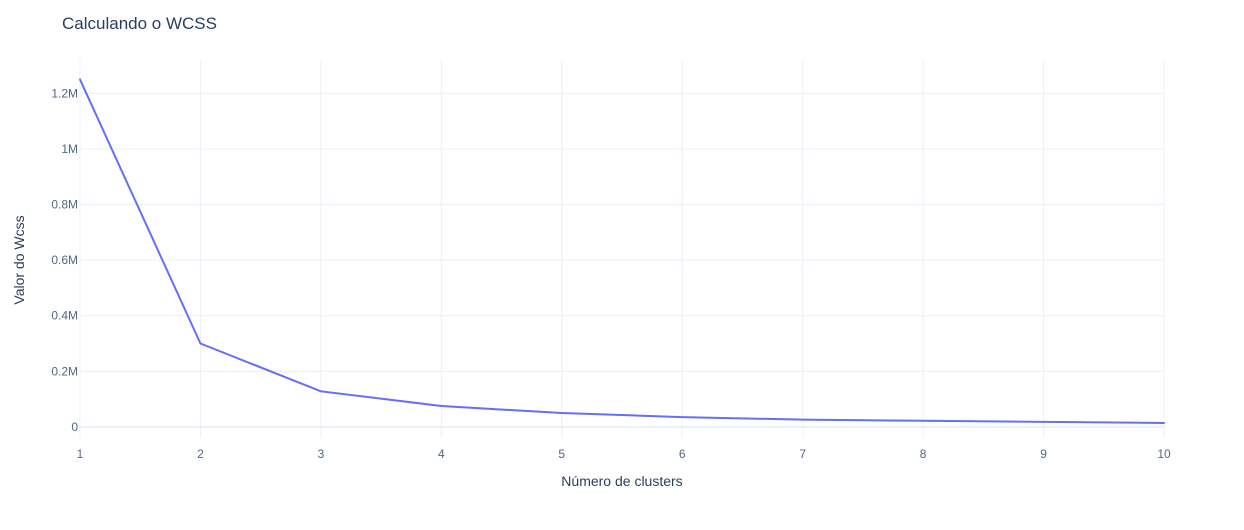  What do you see at coordinates (200, 454) in the screenshot?
I see `x-tick-label: 2` at bounding box center [200, 454].